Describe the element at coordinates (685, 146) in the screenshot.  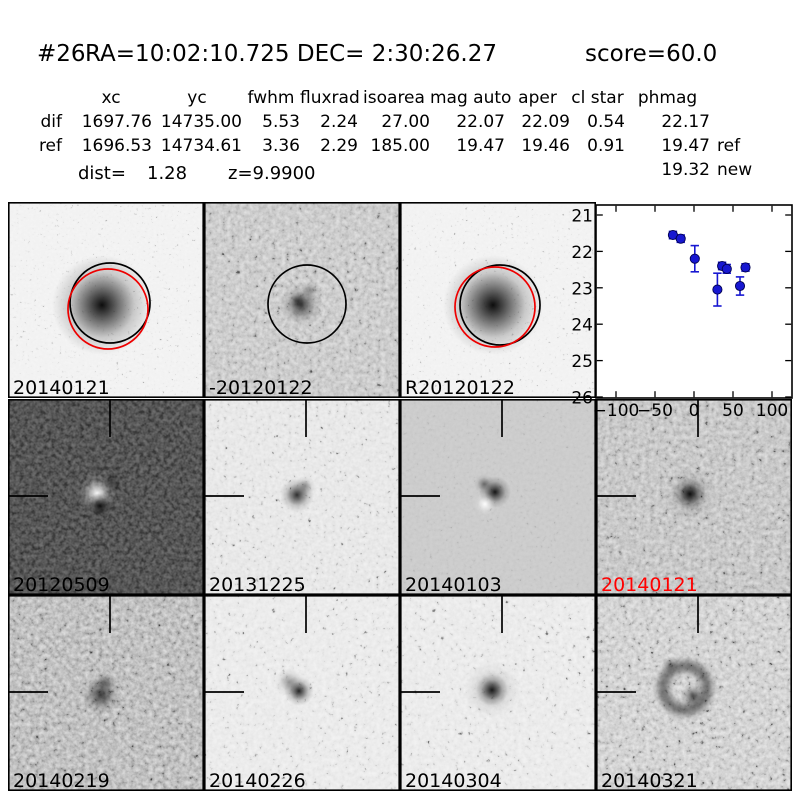
I see `ref-phmag: 19.47` at that location.